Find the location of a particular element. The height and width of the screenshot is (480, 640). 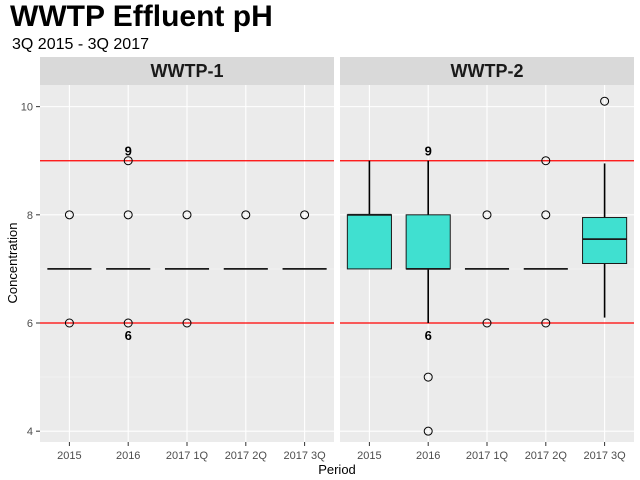

y-tick-label: 10 is located at coordinates (27, 108).